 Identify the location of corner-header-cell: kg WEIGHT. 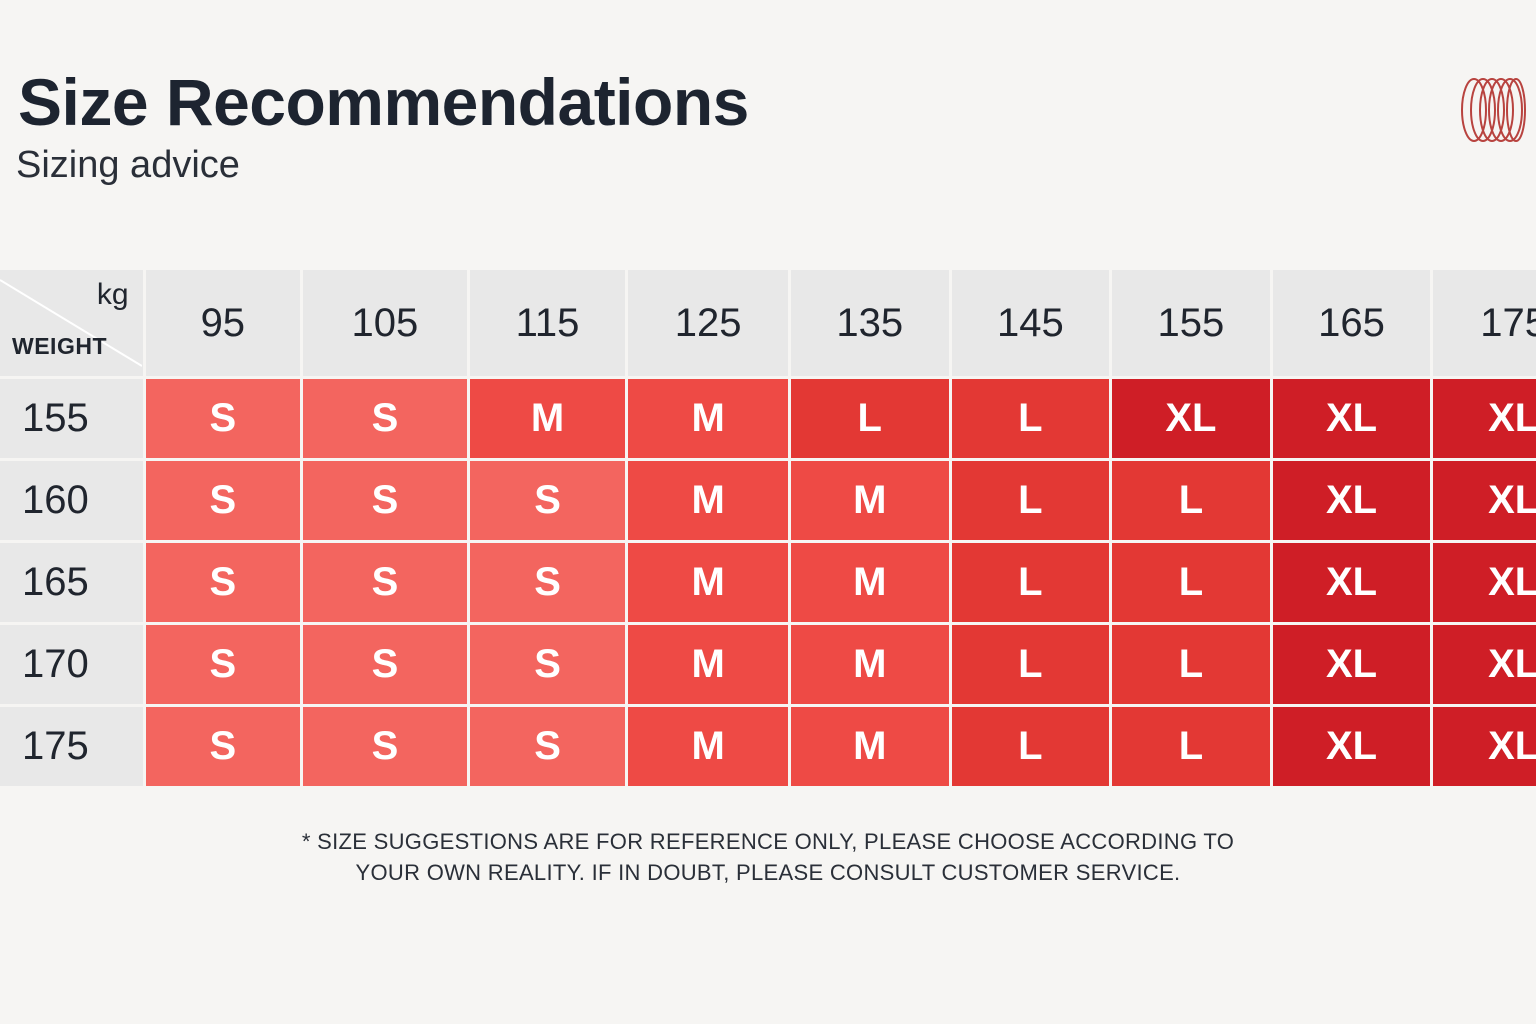
(71, 324).